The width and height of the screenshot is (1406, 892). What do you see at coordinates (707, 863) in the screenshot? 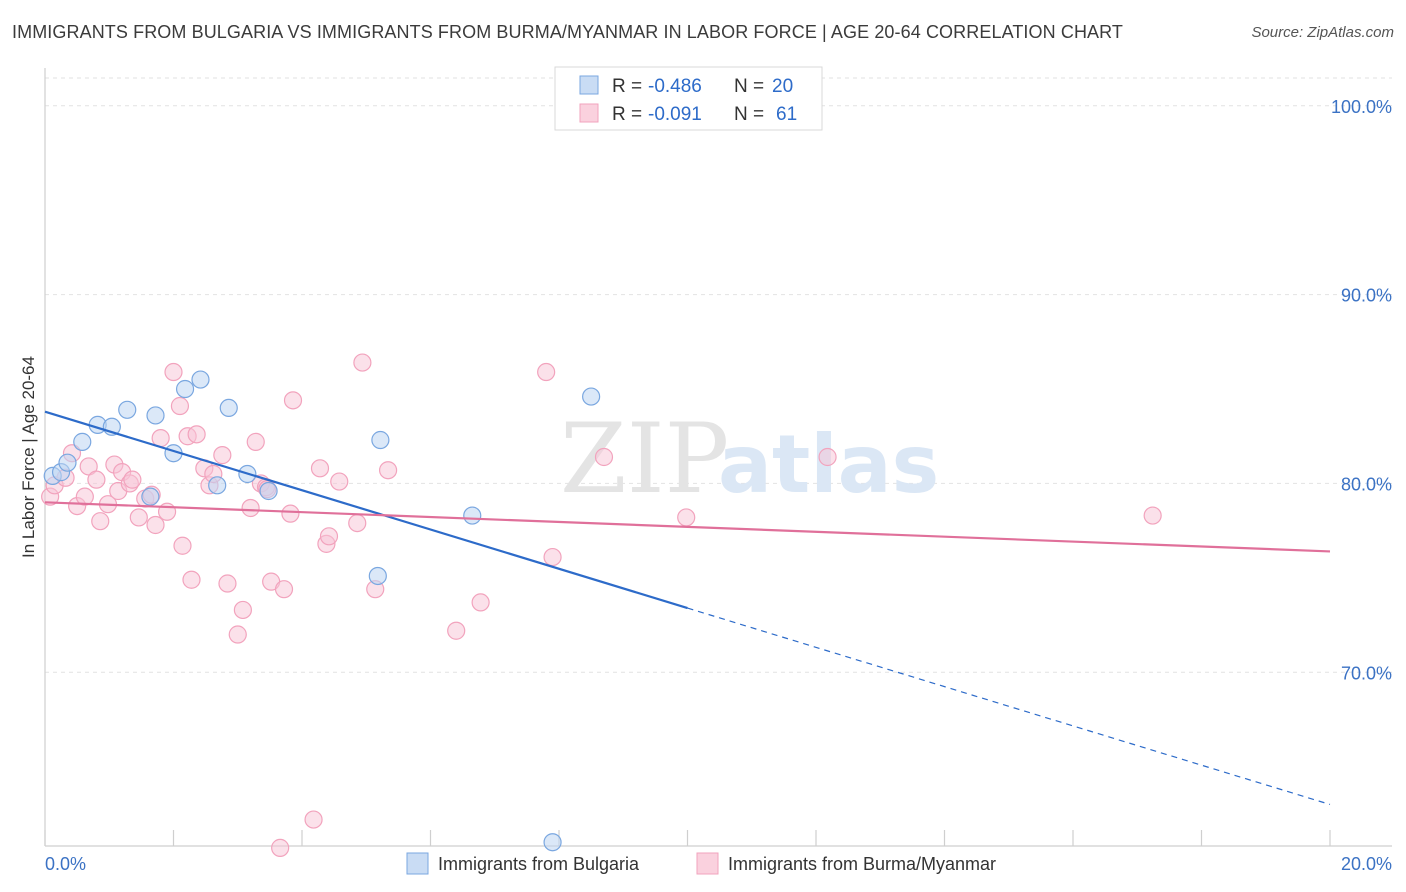
I see `bottom-legend-swatch-burma` at bounding box center [707, 863].